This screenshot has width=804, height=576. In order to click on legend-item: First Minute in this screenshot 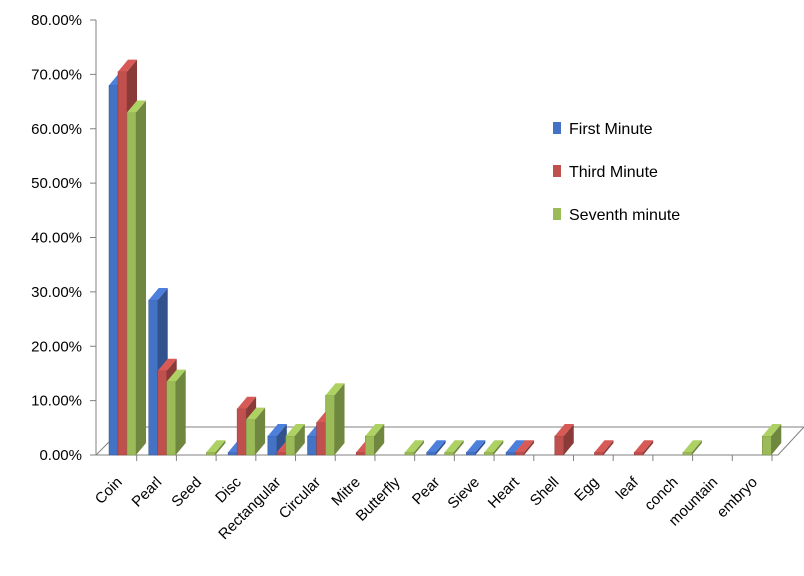, I will do `click(603, 129)`.